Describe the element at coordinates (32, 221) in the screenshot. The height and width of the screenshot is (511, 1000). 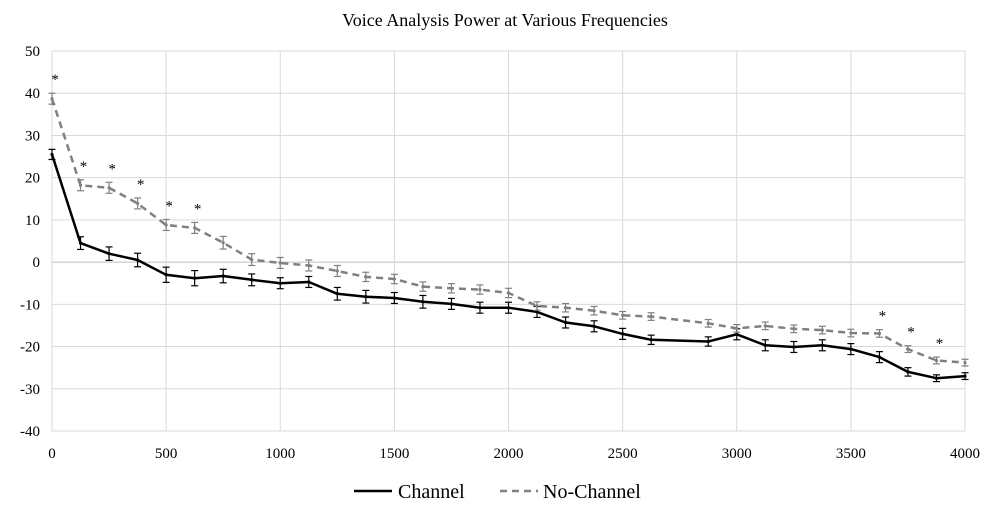
I see `y-tick-label: 10` at that location.